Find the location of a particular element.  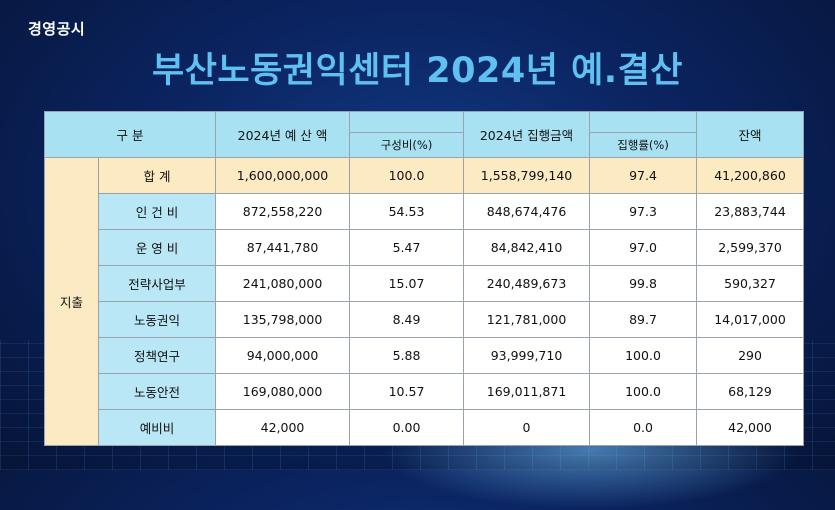

header-rate-top is located at coordinates (643, 122).